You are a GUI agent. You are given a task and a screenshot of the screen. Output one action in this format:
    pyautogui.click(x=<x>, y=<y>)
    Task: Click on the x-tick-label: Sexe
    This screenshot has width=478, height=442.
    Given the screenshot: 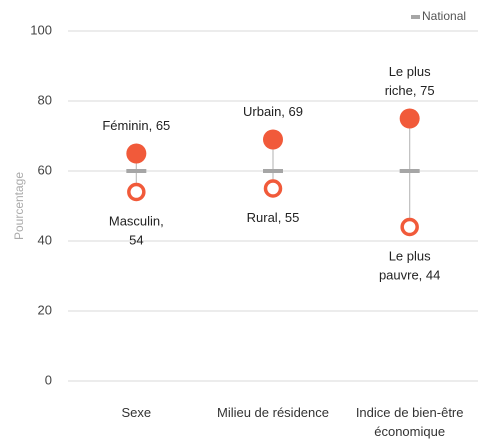 What is the action you would take?
    pyautogui.click(x=136, y=412)
    